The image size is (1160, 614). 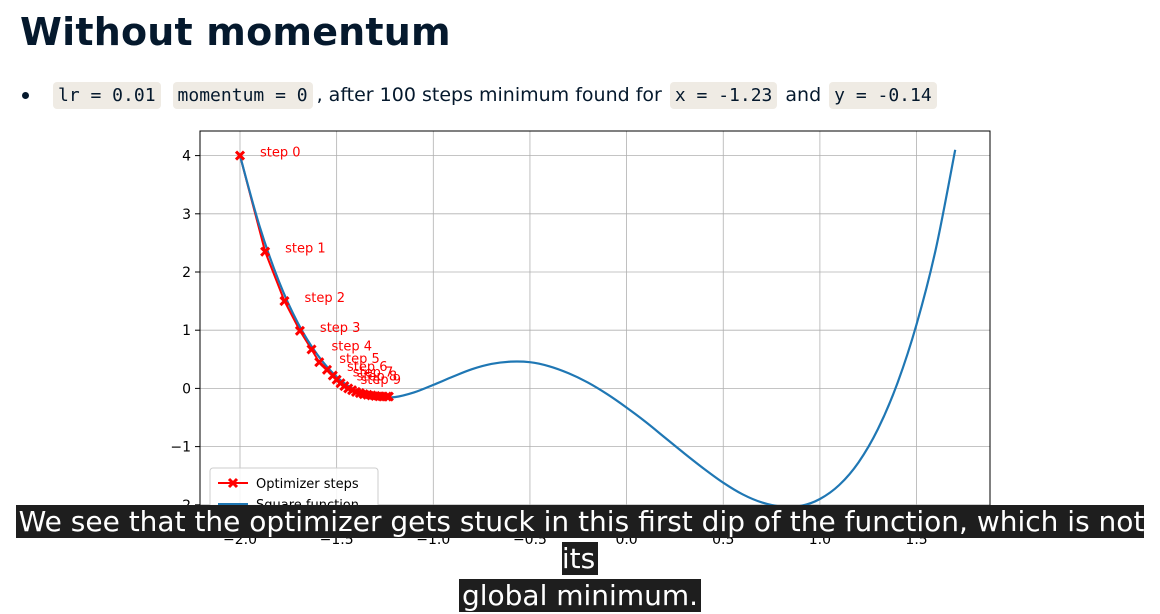 I want to click on bullet-dot, so click(x=25, y=95).